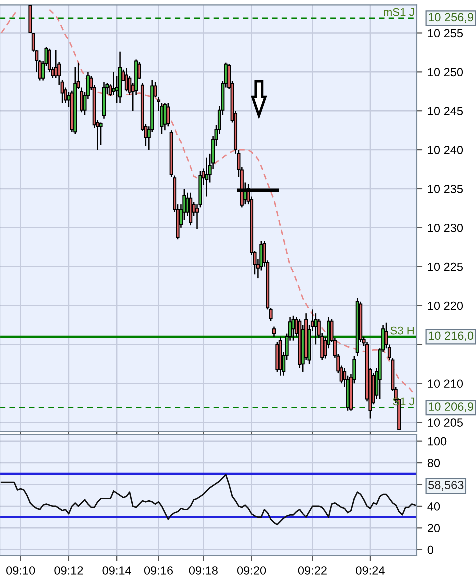 The image size is (476, 579). What do you see at coordinates (203, 570) in the screenshot?
I see `x-tick-label: 09:18` at bounding box center [203, 570].